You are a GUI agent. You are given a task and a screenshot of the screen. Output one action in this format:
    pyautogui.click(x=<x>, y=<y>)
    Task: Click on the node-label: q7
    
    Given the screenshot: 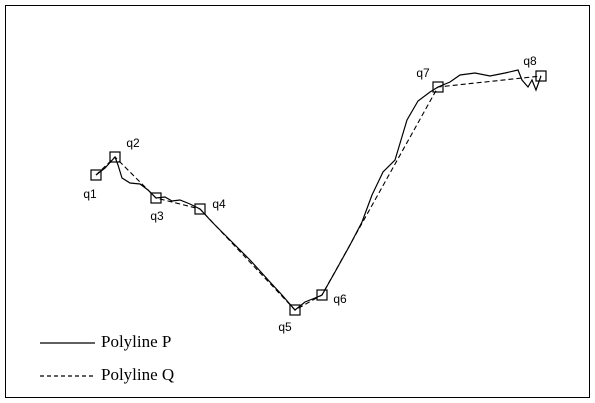 What is the action you would take?
    pyautogui.click(x=423, y=73)
    